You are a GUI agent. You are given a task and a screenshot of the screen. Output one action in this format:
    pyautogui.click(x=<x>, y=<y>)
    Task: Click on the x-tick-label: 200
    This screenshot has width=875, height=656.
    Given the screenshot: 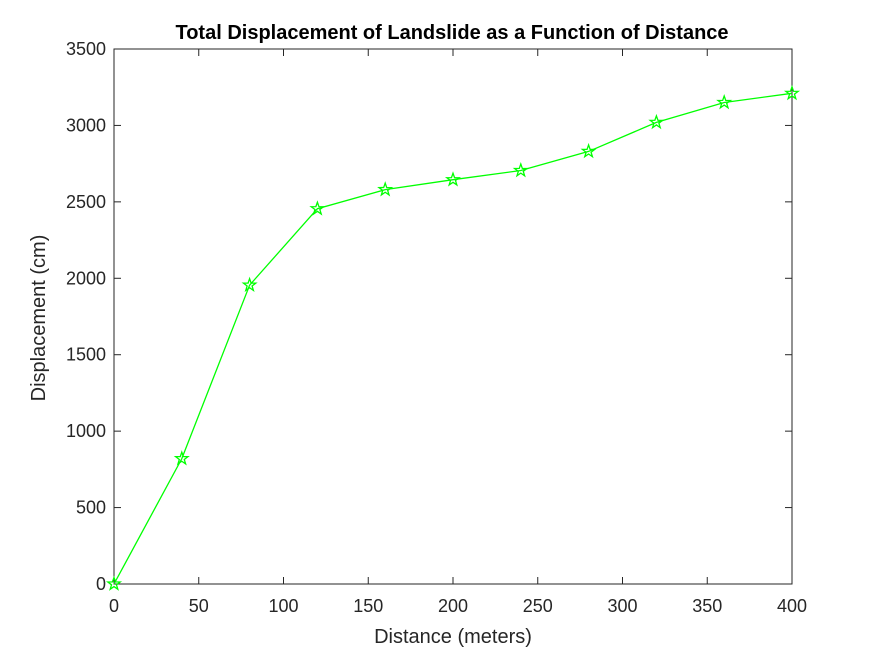 What is the action you would take?
    pyautogui.click(x=453, y=606)
    